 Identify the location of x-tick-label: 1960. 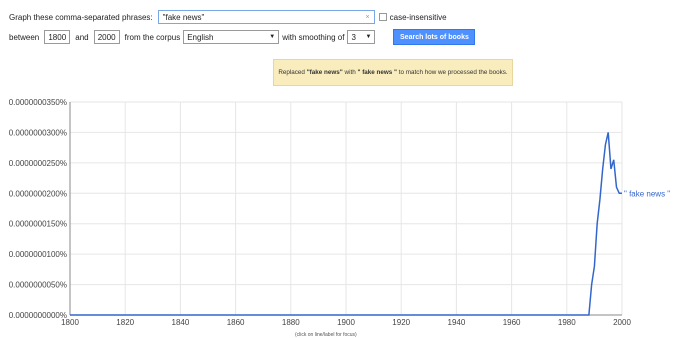
(512, 322).